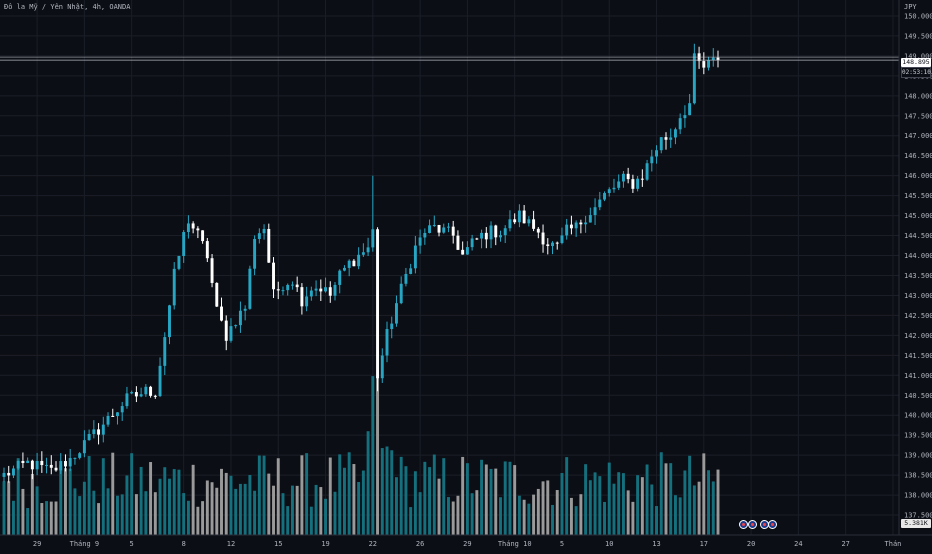  I want to click on x-tick-label: 27, so click(845, 544).